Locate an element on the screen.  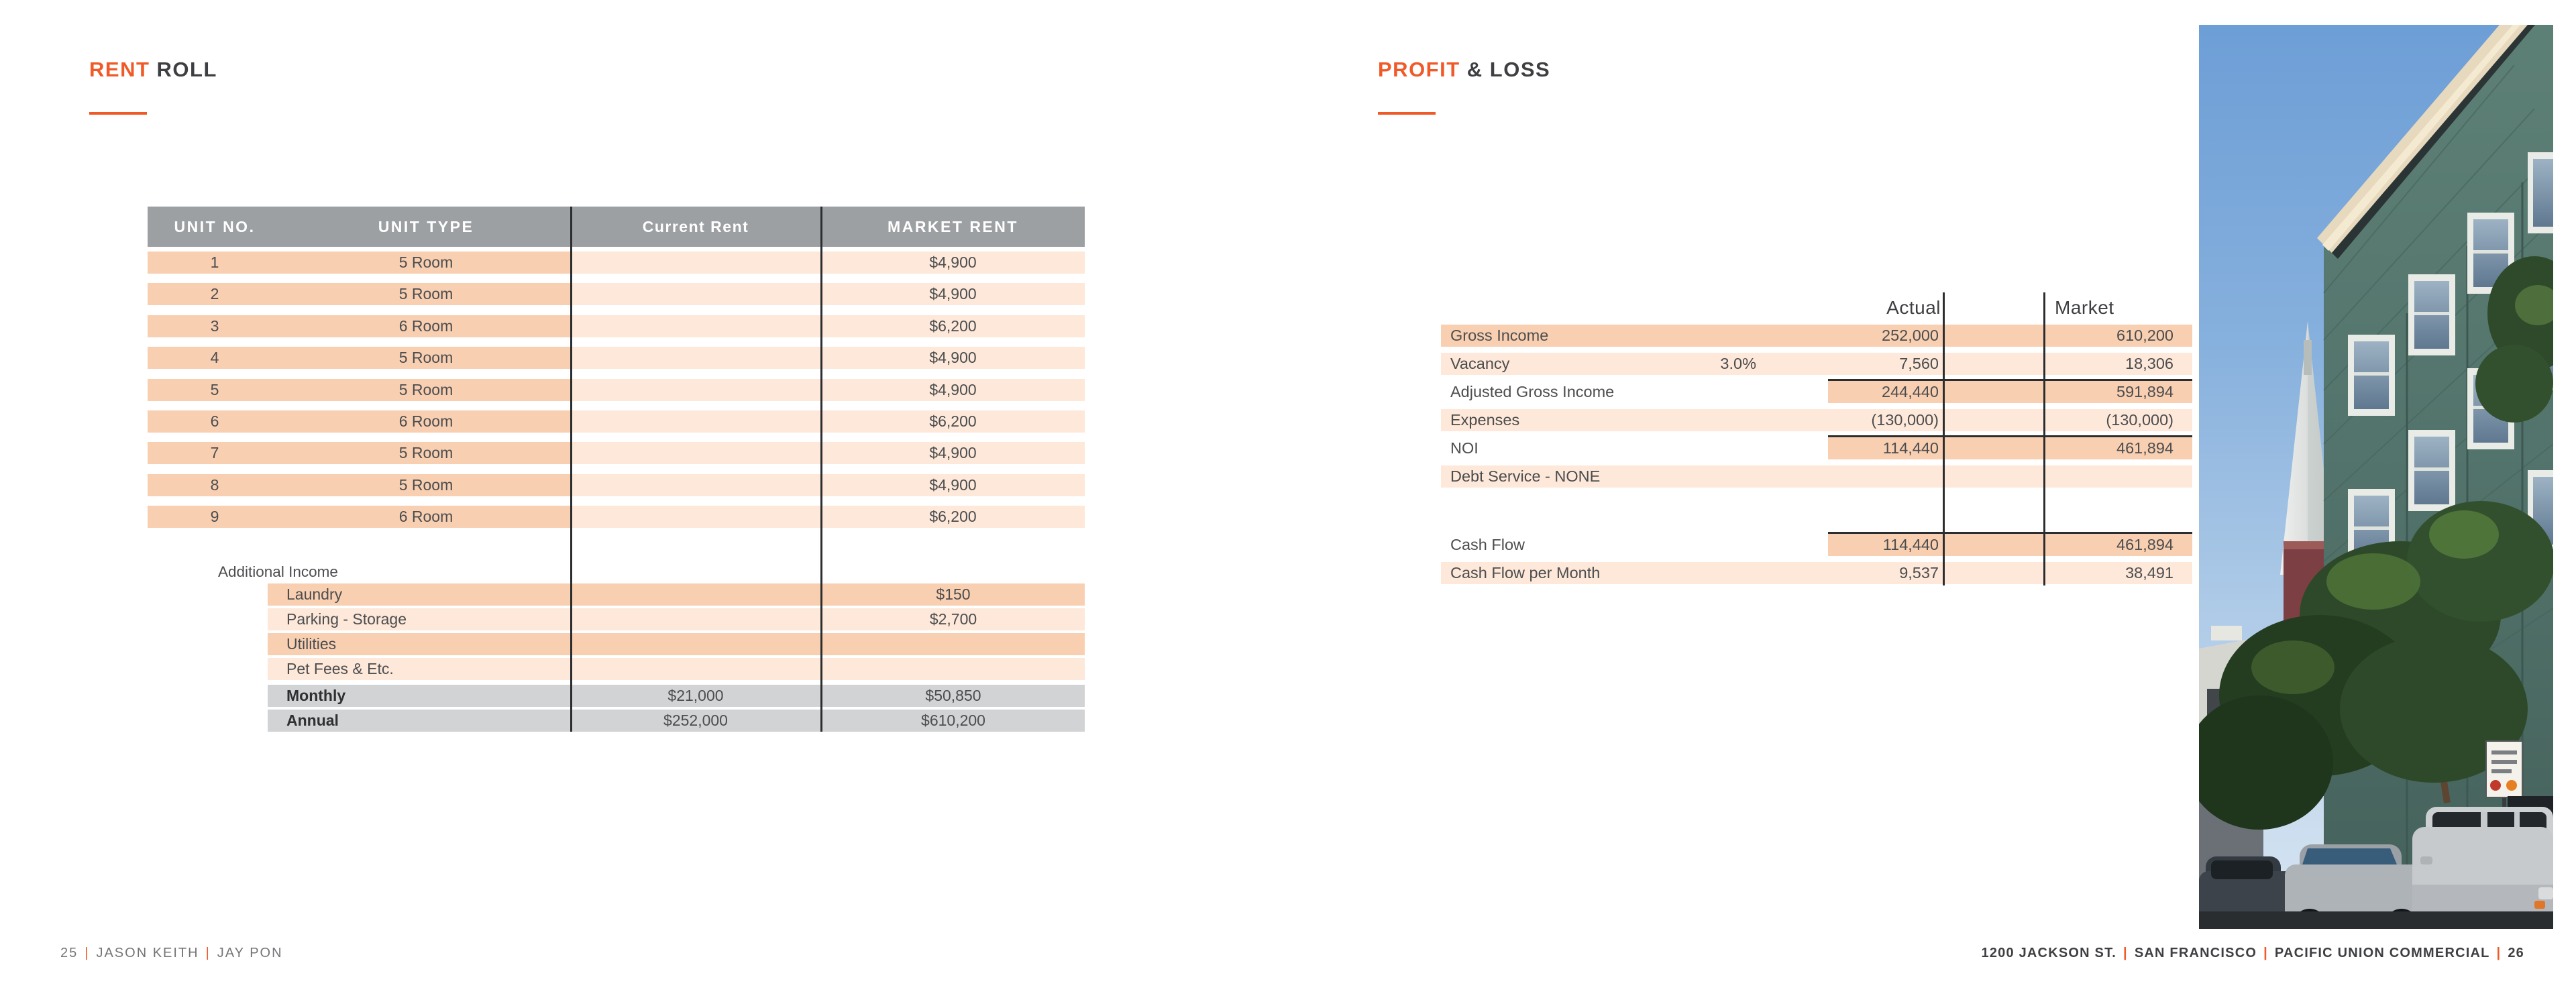
row-label: Laundry is located at coordinates (314, 594).